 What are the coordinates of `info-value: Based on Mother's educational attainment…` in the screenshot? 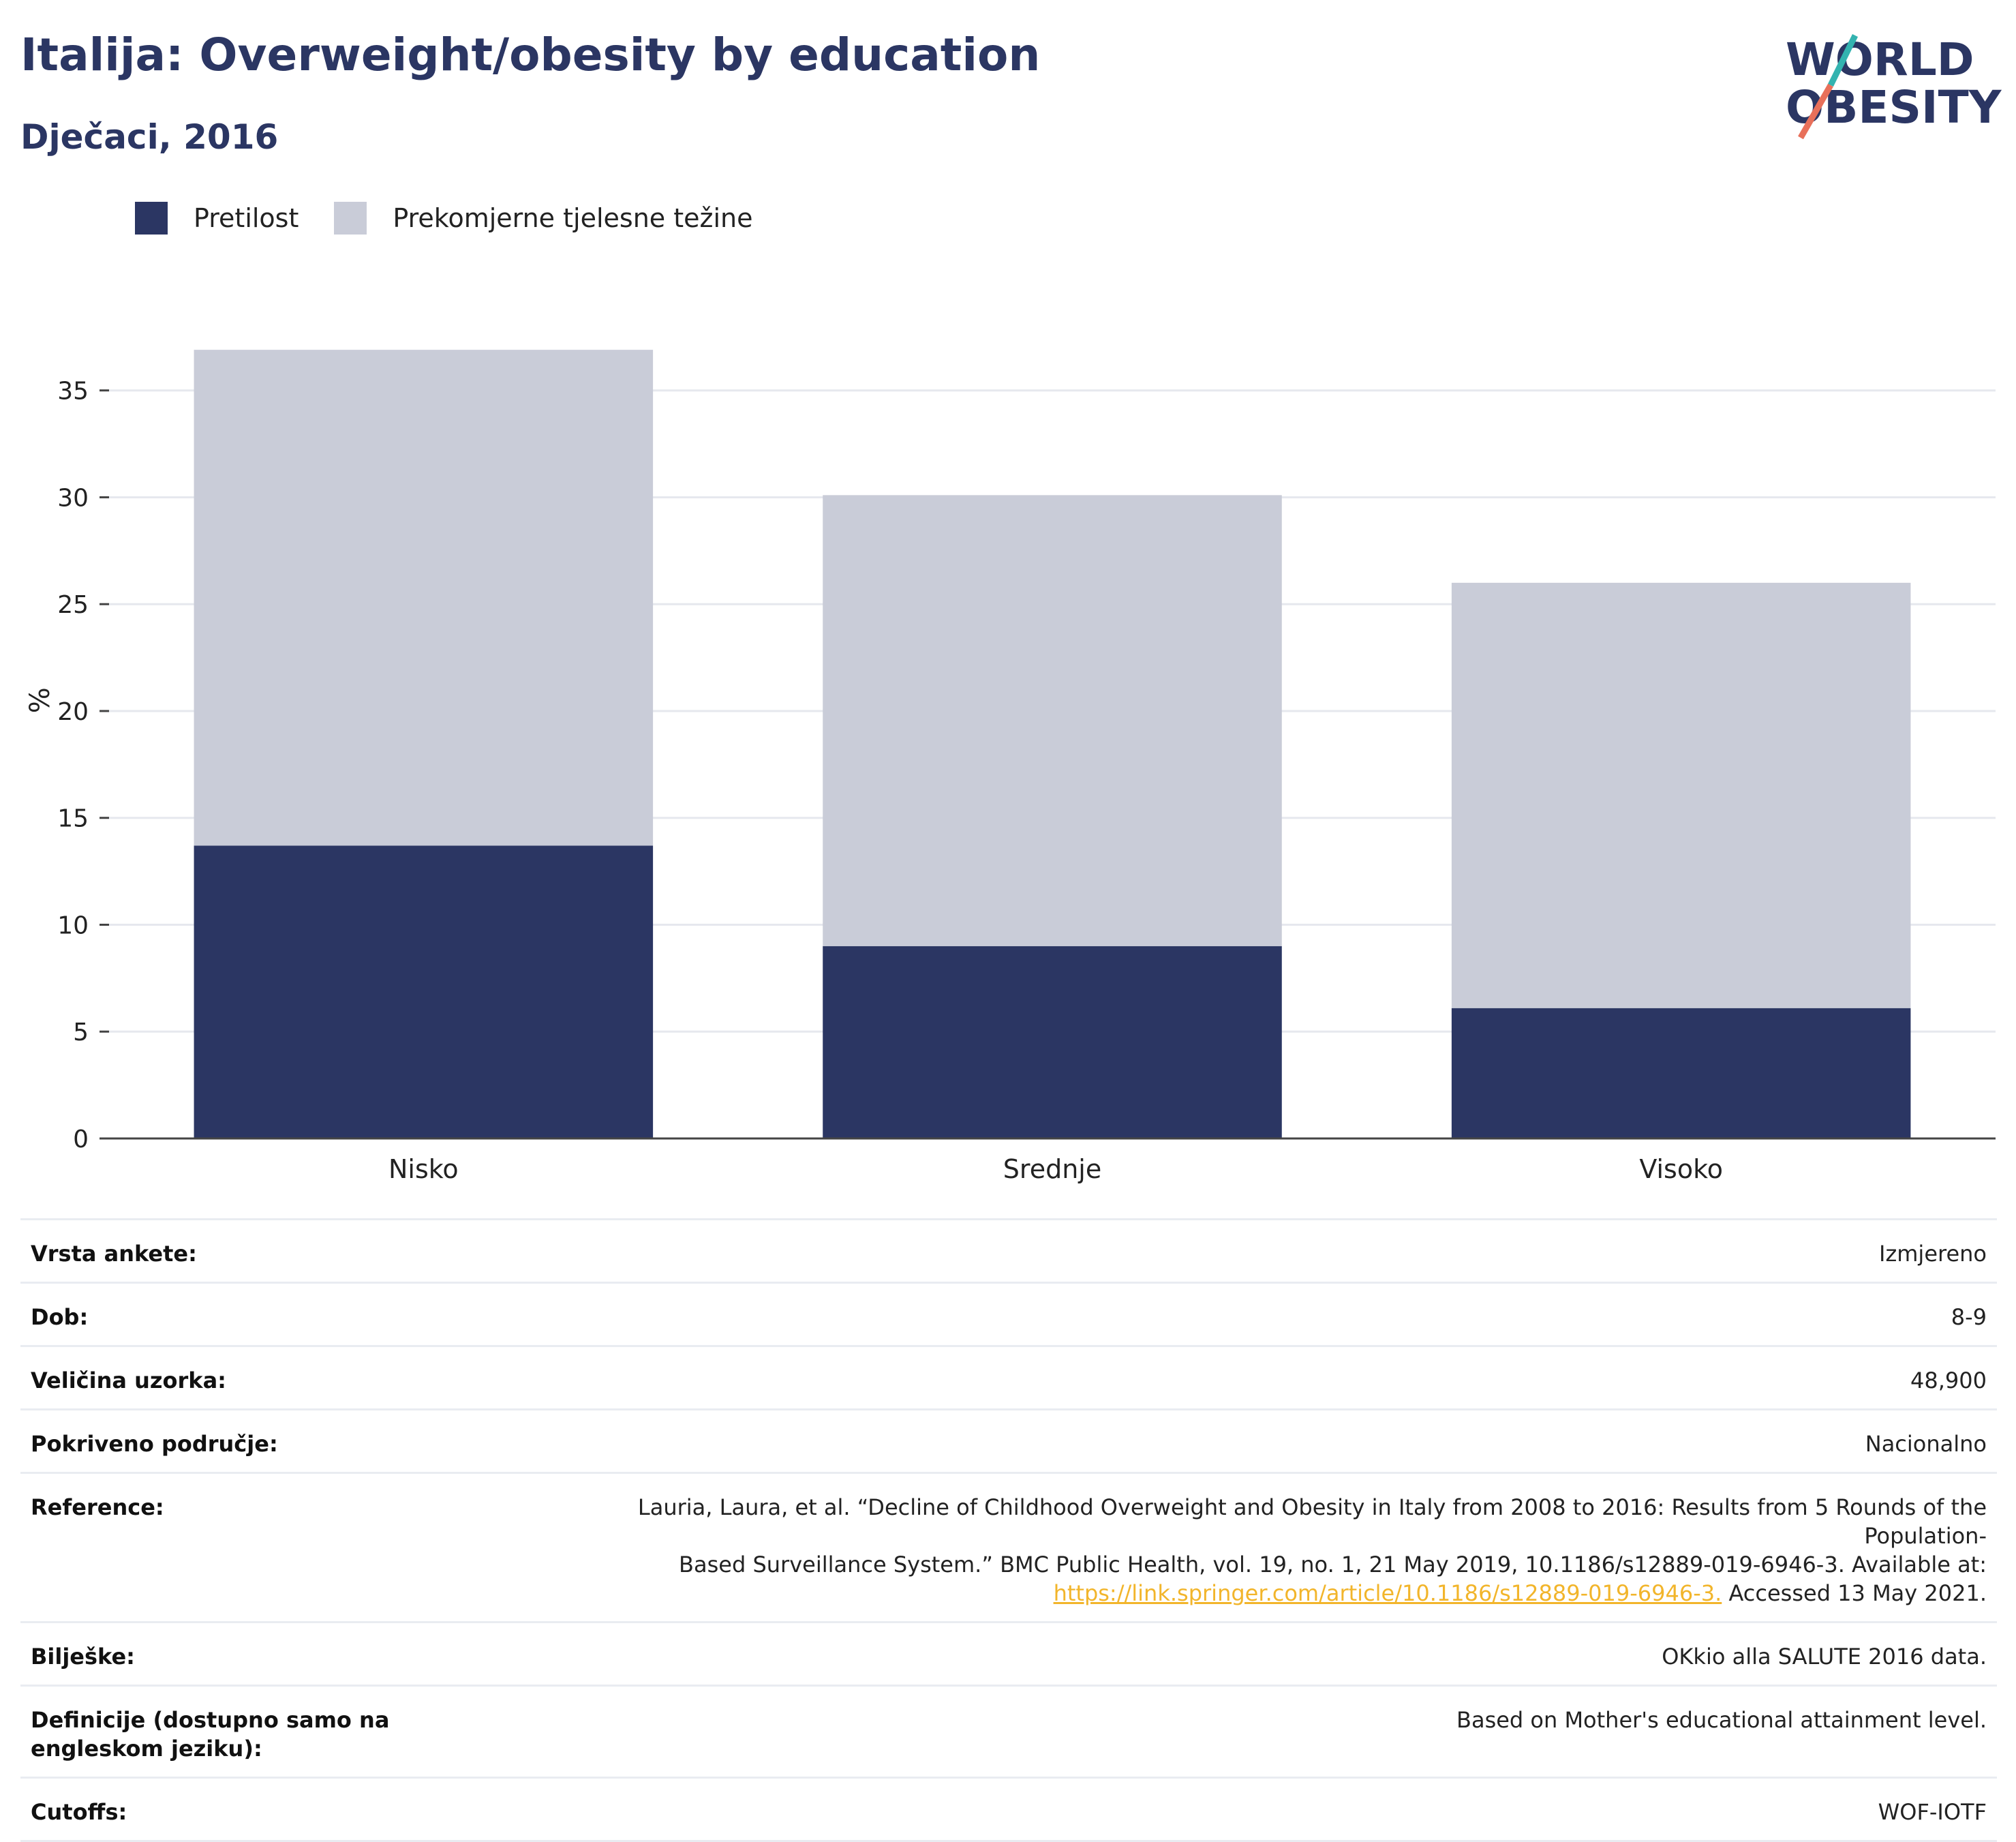 It's located at (1721, 1720).